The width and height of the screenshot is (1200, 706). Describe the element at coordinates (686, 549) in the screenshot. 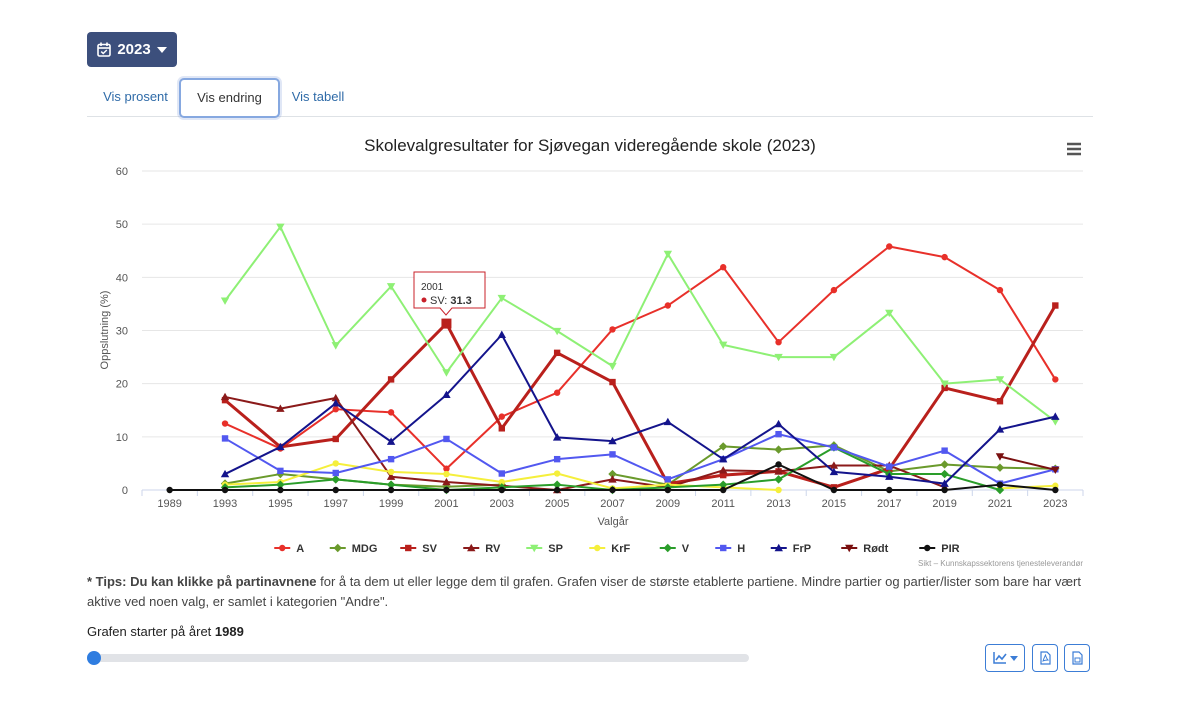

I see `legend-label: V` at that location.